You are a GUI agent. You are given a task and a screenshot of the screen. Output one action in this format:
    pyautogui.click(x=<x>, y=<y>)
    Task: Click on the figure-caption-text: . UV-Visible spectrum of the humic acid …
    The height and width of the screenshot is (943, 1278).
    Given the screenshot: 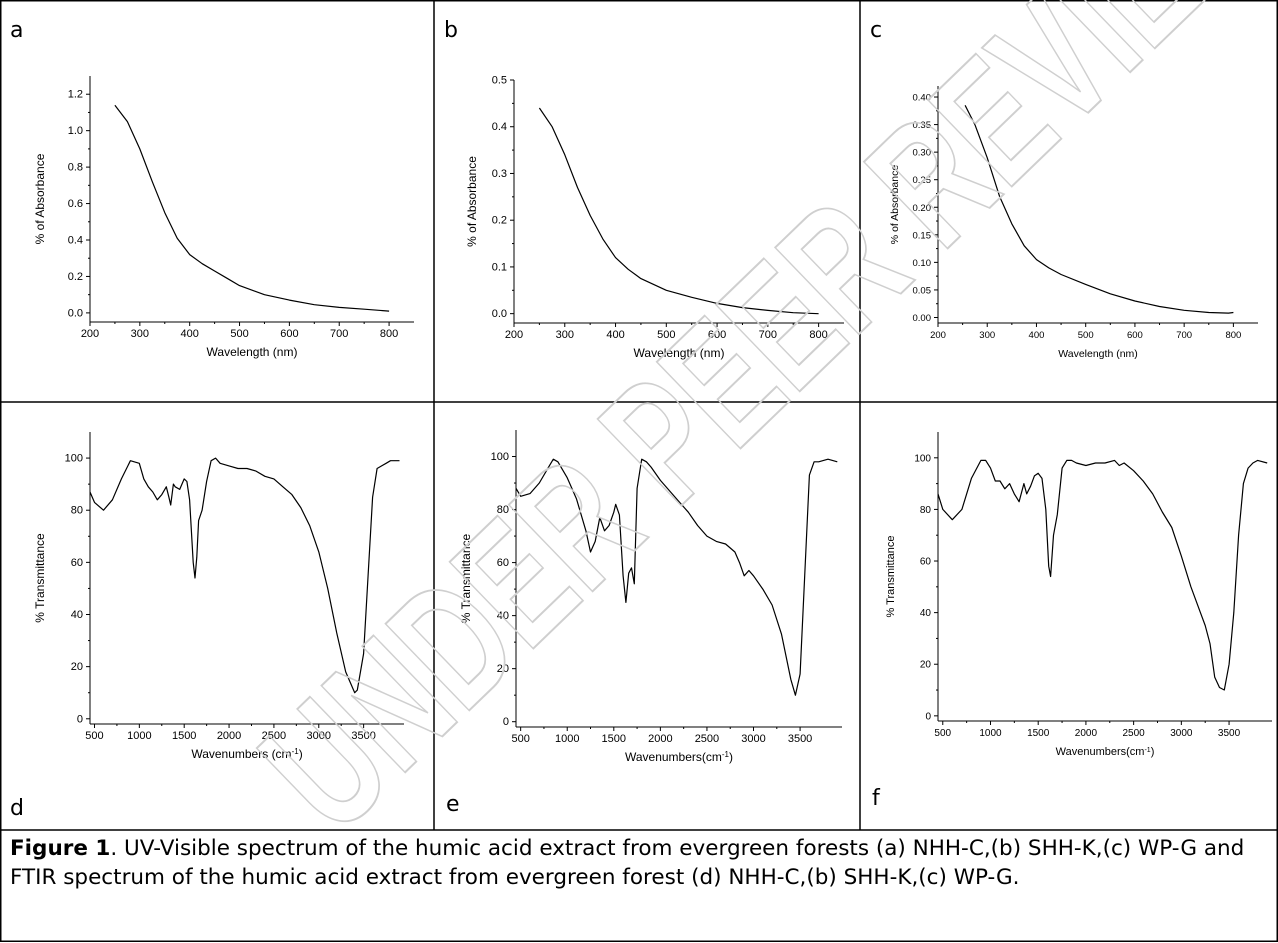 What is the action you would take?
    pyautogui.click(x=627, y=863)
    